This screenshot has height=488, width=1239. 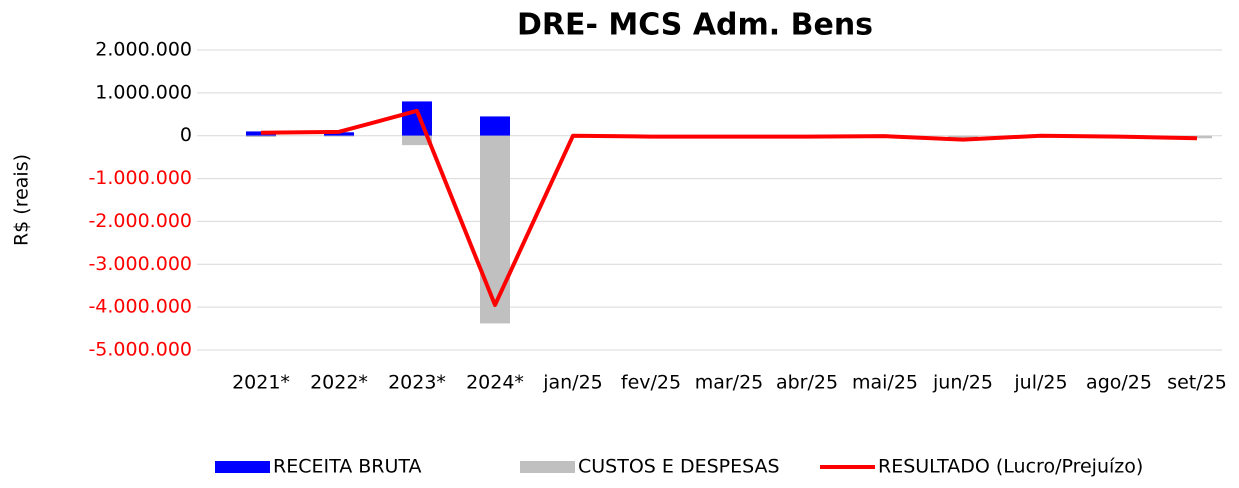 What do you see at coordinates (1119, 383) in the screenshot?
I see `x-tick-label: ago/25` at bounding box center [1119, 383].